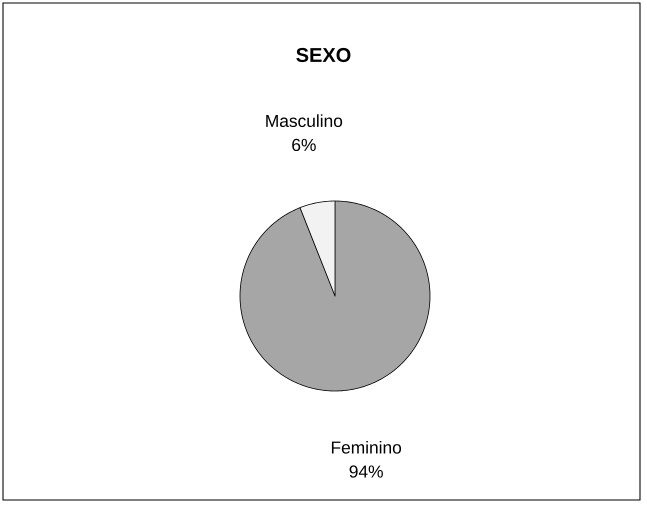 This screenshot has height=512, width=647. I want to click on slice-label: Feminino, so click(367, 447).